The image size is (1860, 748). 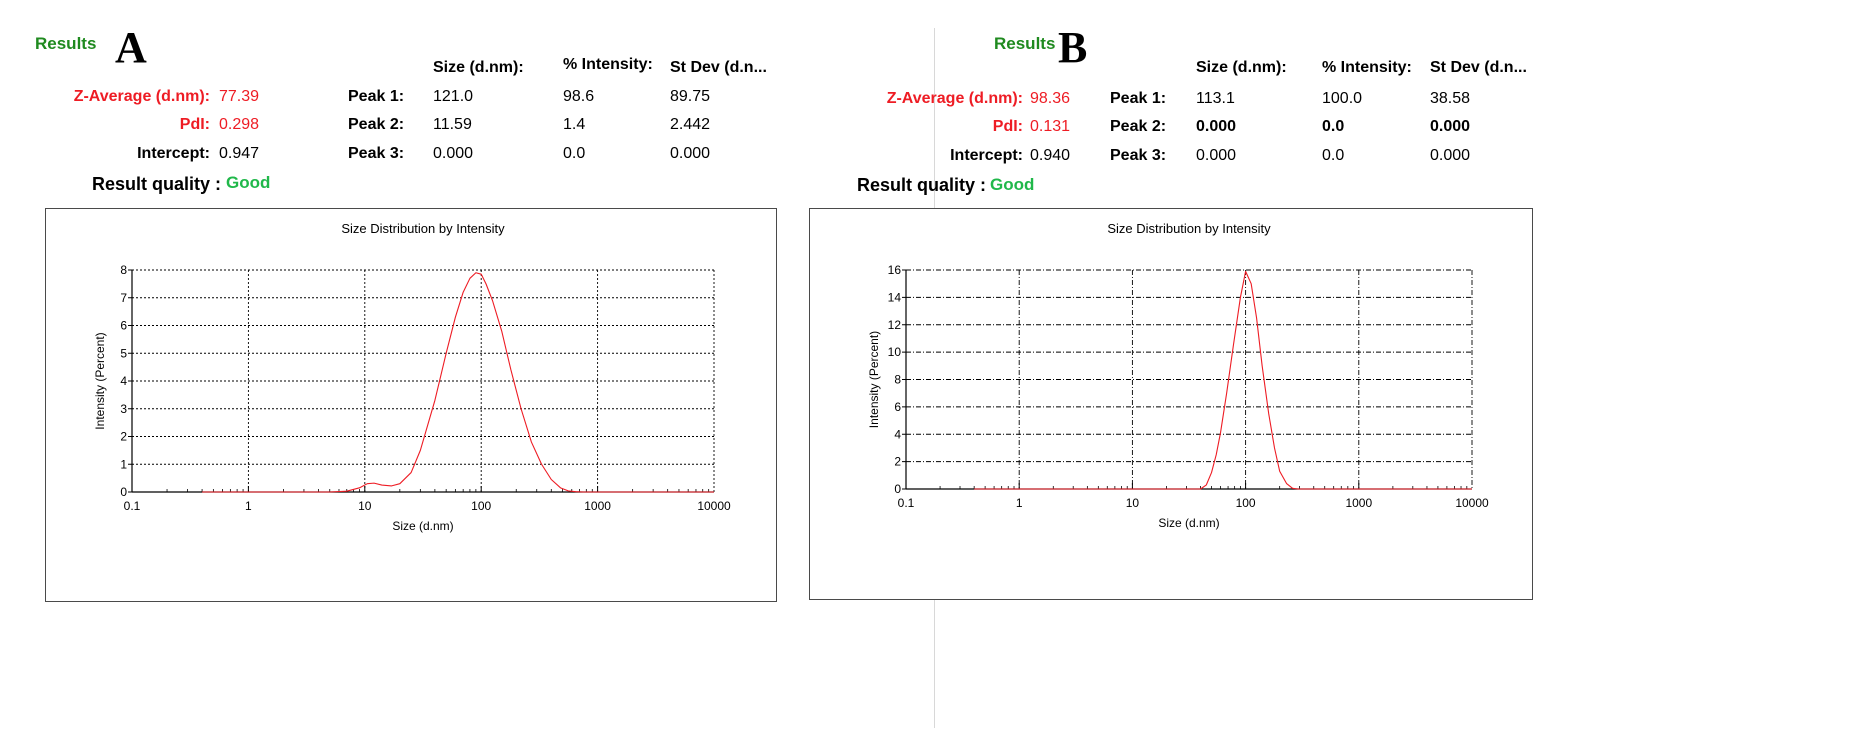 What do you see at coordinates (239, 124) in the screenshot?
I see `pdi-value: 0.298` at bounding box center [239, 124].